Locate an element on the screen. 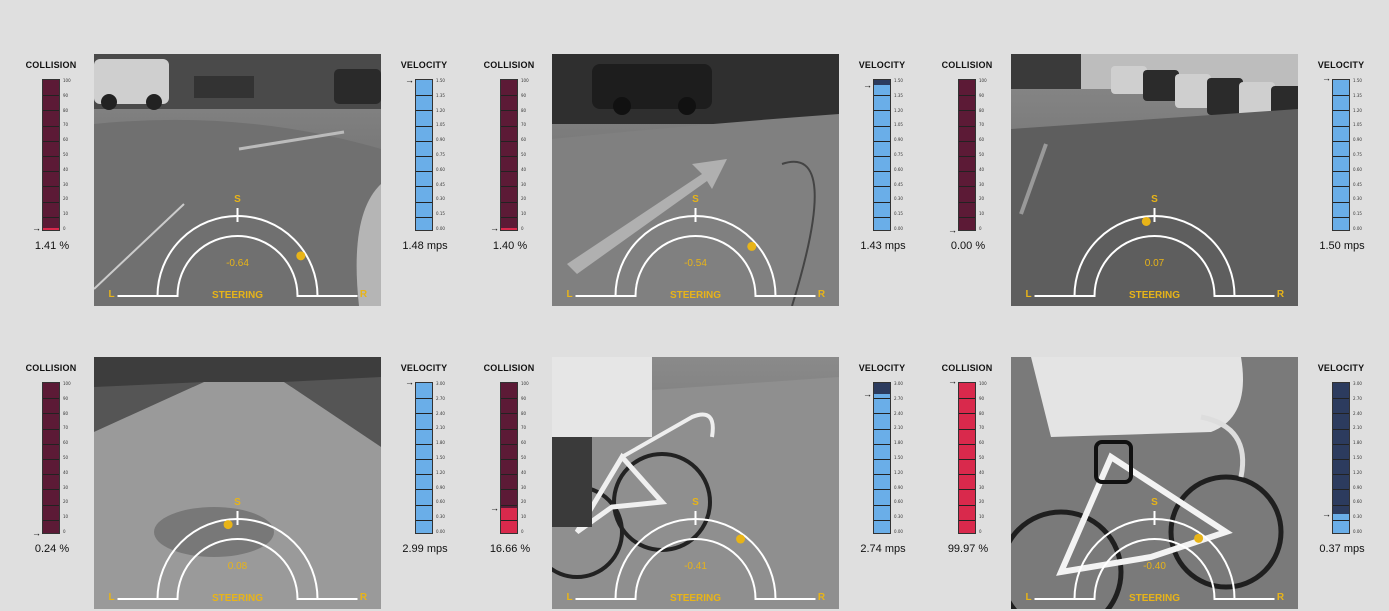  gauge-scale-label: 0 is located at coordinates (64, 228).